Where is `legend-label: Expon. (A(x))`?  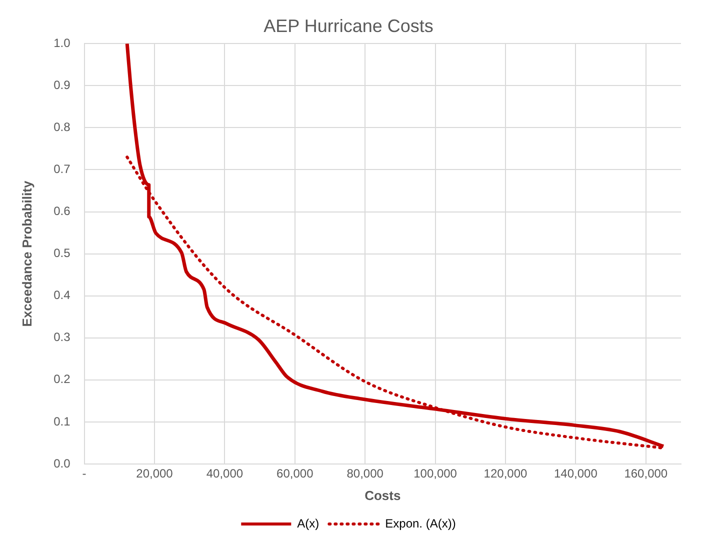 legend-label: Expon. (A(x)) is located at coordinates (420, 523).